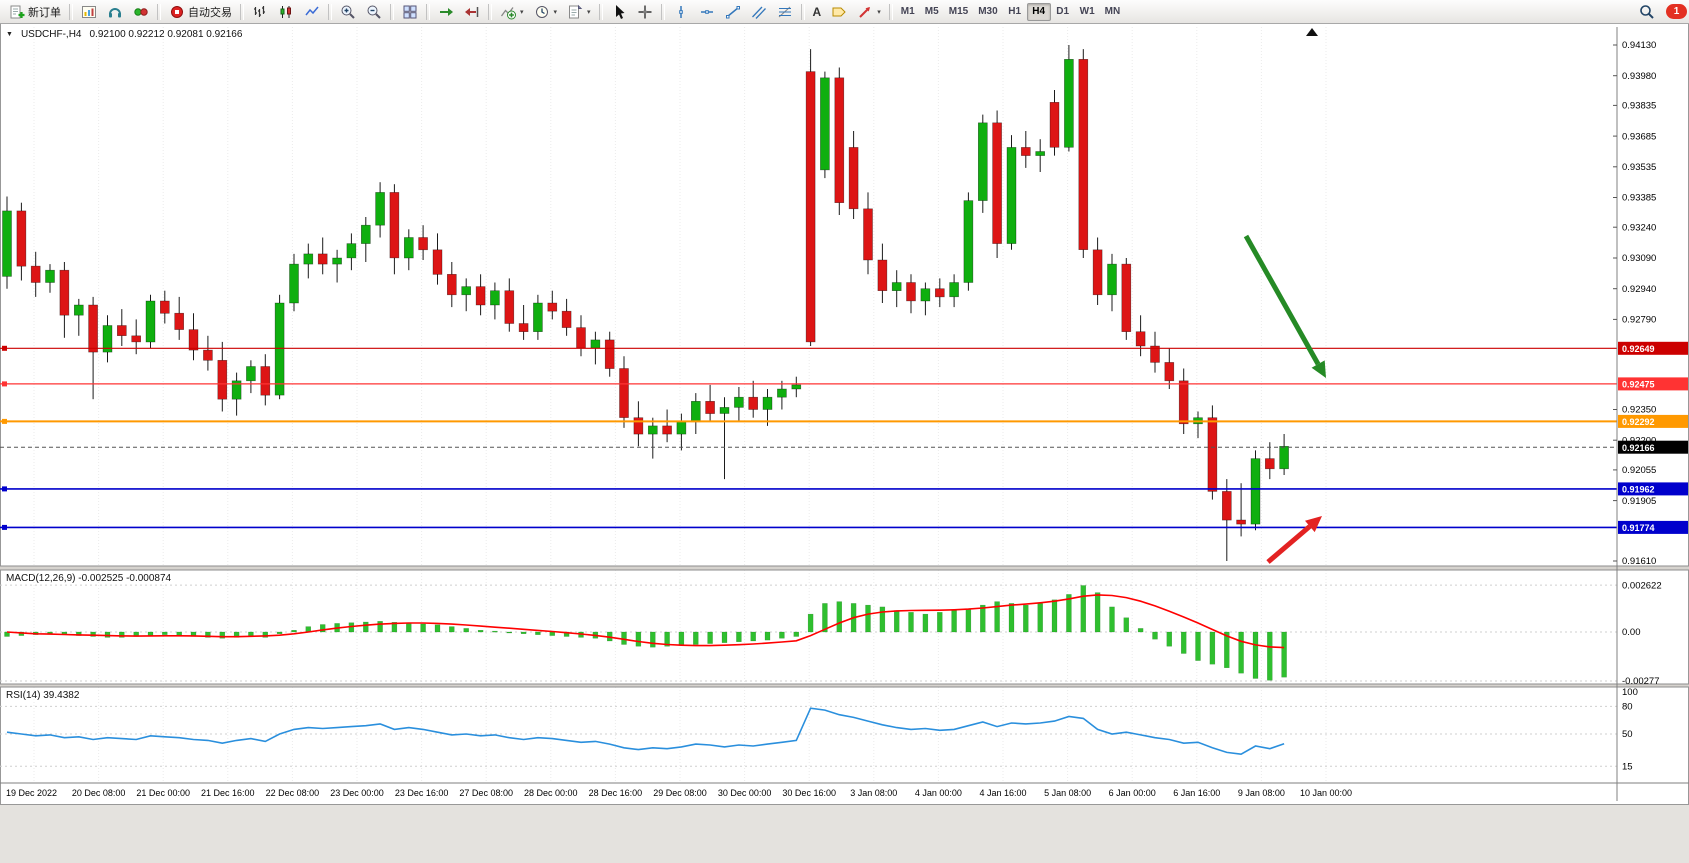 This screenshot has width=1689, height=863. What do you see at coordinates (1639, 198) in the screenshot?
I see `svg-text: 0.93385` at bounding box center [1639, 198].